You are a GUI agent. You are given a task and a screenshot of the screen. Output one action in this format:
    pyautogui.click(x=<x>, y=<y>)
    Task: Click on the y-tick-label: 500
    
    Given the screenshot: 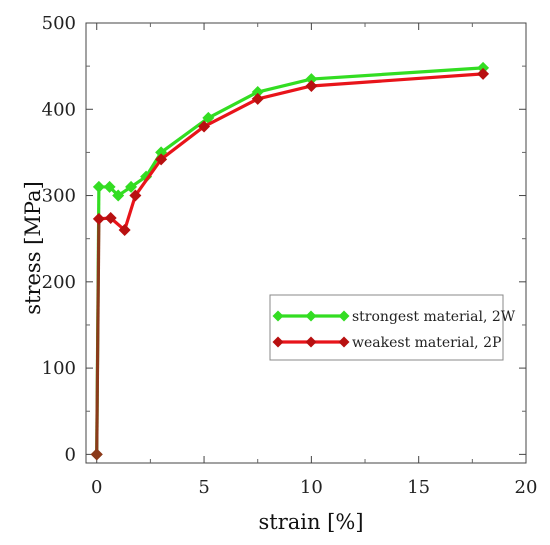 What is the action you would take?
    pyautogui.click(x=59, y=23)
    